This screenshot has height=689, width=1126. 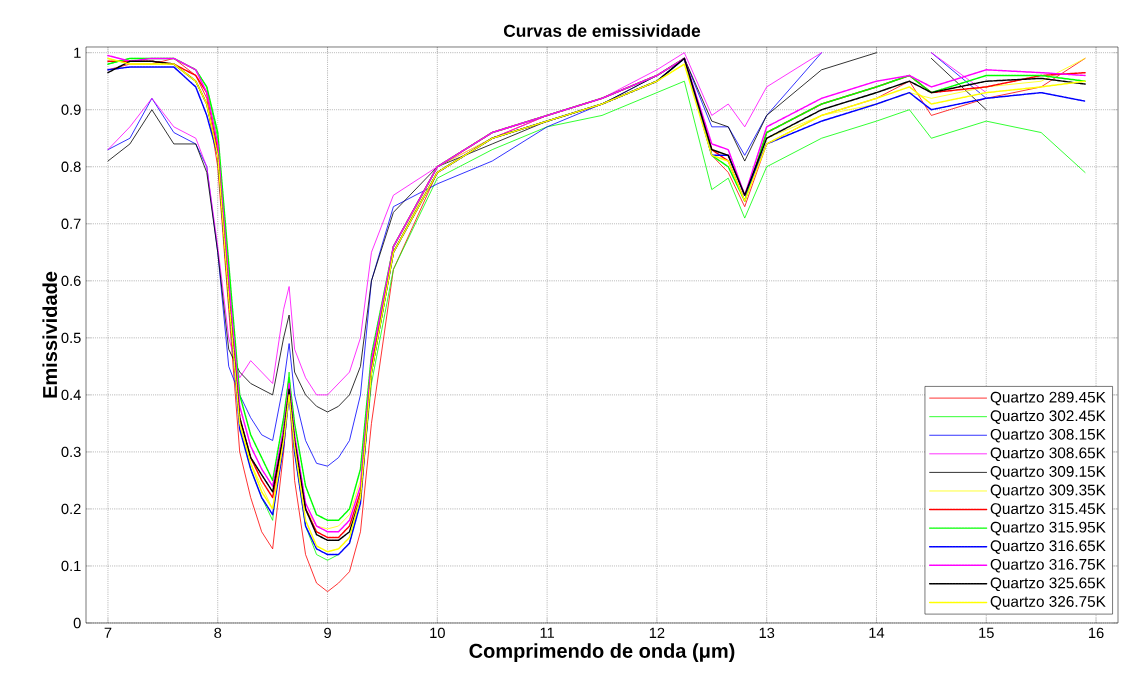 I want to click on x-tick-label: 12, so click(x=657, y=632).